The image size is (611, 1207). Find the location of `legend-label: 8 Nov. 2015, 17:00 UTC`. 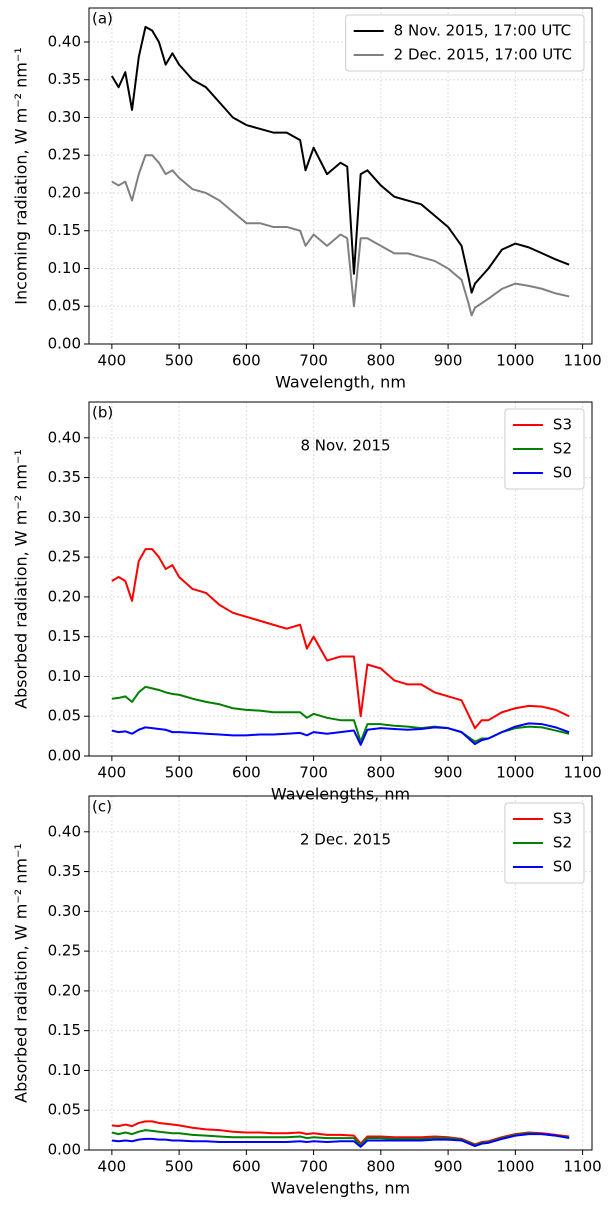

legend-label: 8 Nov. 2015, 17:00 UTC is located at coordinates (482, 31).